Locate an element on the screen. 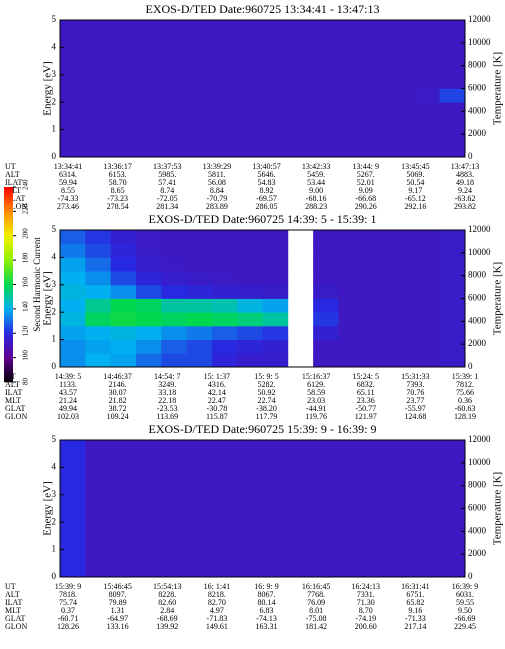 This screenshot has width=505, height=649. y-tick-label: 0 is located at coordinates (54, 576).